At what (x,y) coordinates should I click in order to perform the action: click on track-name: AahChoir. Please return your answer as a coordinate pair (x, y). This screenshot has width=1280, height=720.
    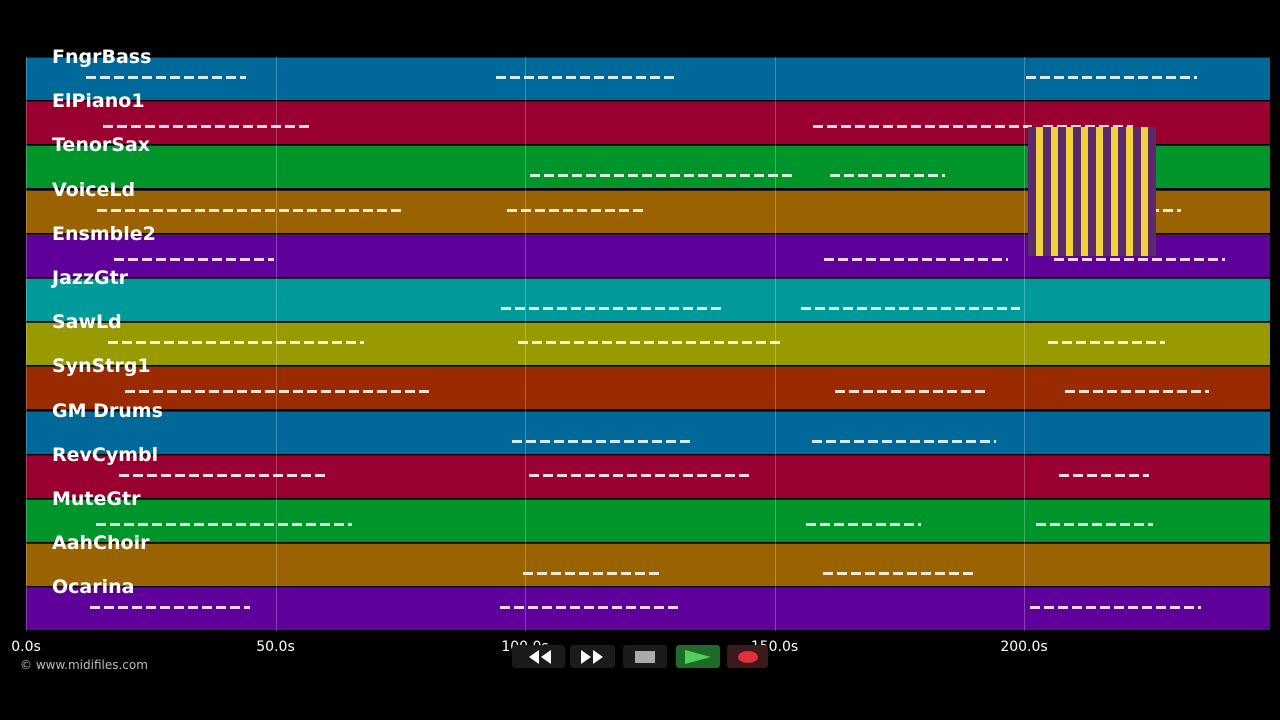
    Looking at the image, I should click on (101, 543).